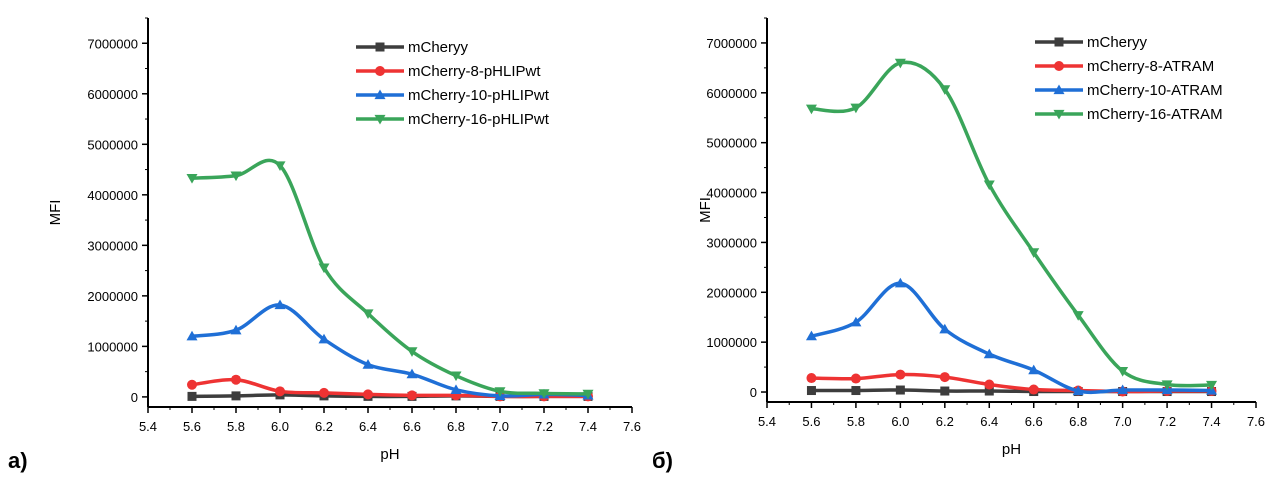 Image resolution: width=1287 pixels, height=480 pixels. I want to click on legend-label: mCherry-16-pHLIPwt, so click(479, 119).